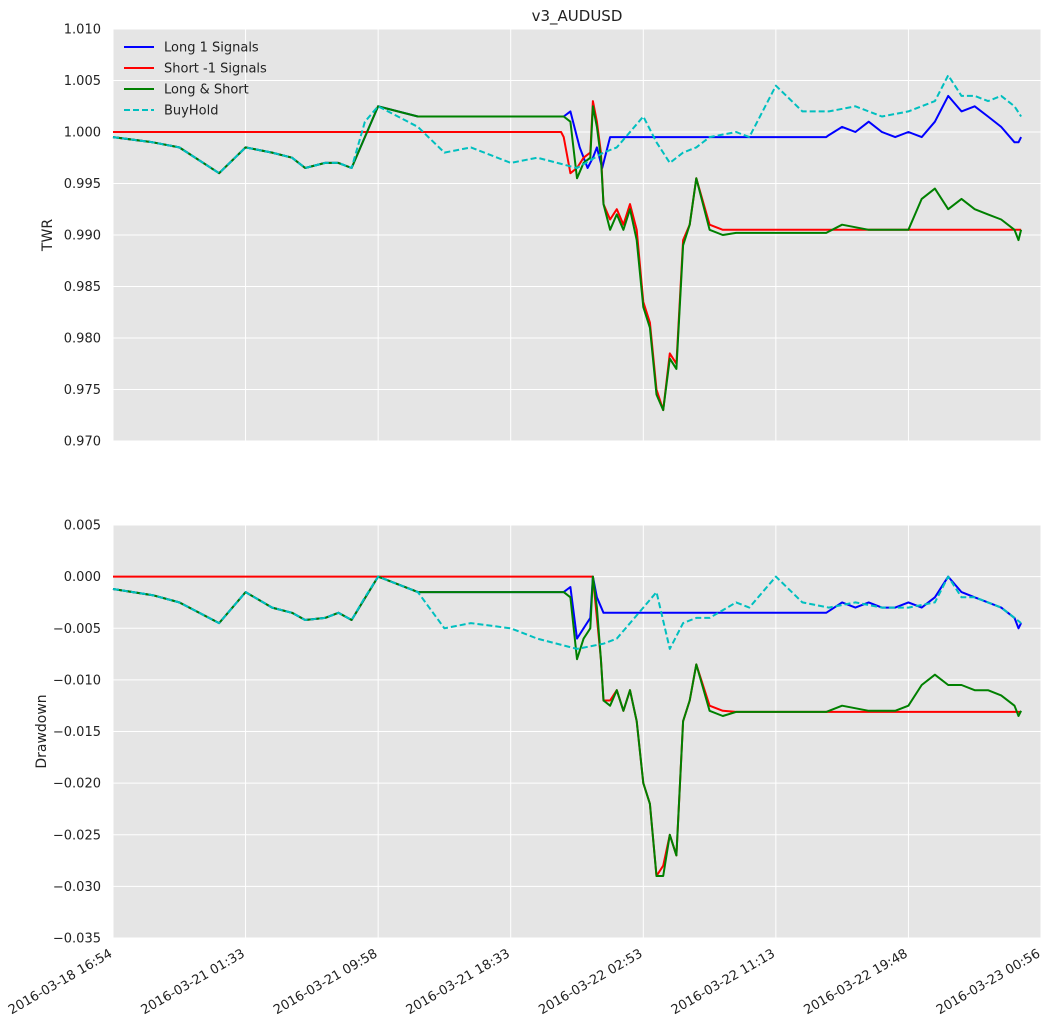 This screenshot has height=1025, width=1052. I want to click on drawdown-y-tick-label: 0.005, so click(82, 526).